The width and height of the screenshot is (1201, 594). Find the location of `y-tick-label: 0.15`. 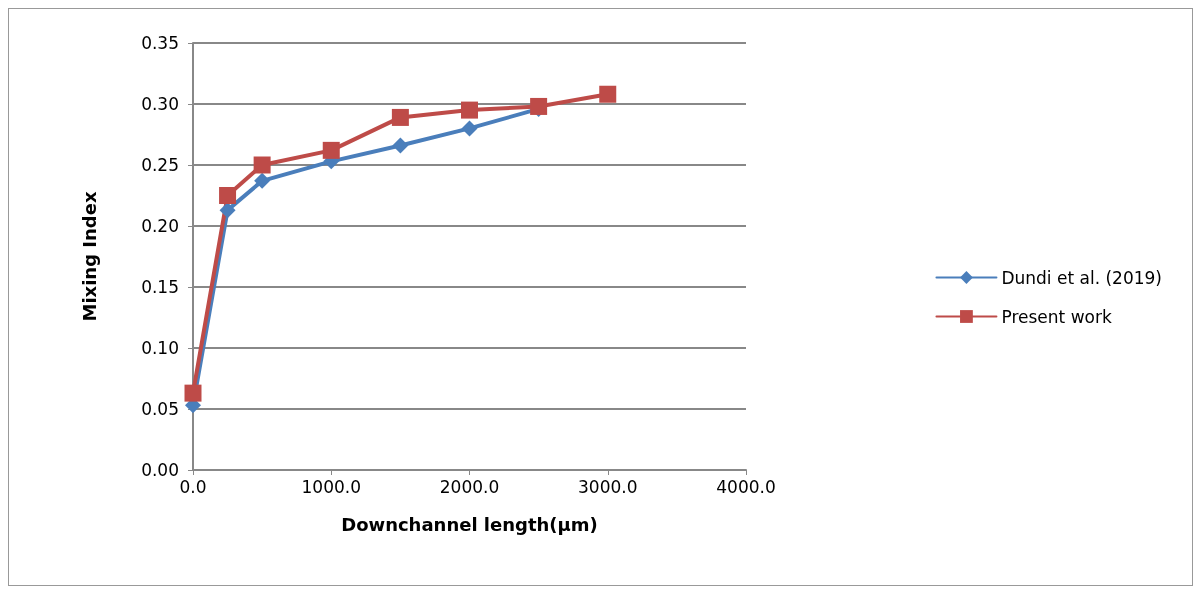

y-tick-label: 0.15 is located at coordinates (160, 287).